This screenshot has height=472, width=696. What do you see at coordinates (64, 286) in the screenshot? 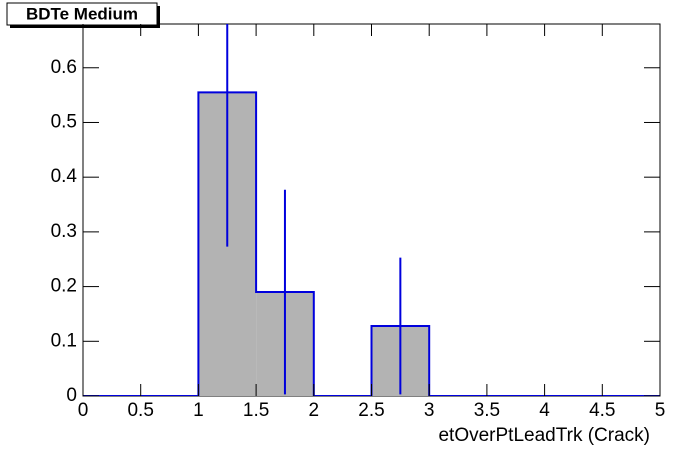
I see `y-tick-label: 0.2` at bounding box center [64, 286].